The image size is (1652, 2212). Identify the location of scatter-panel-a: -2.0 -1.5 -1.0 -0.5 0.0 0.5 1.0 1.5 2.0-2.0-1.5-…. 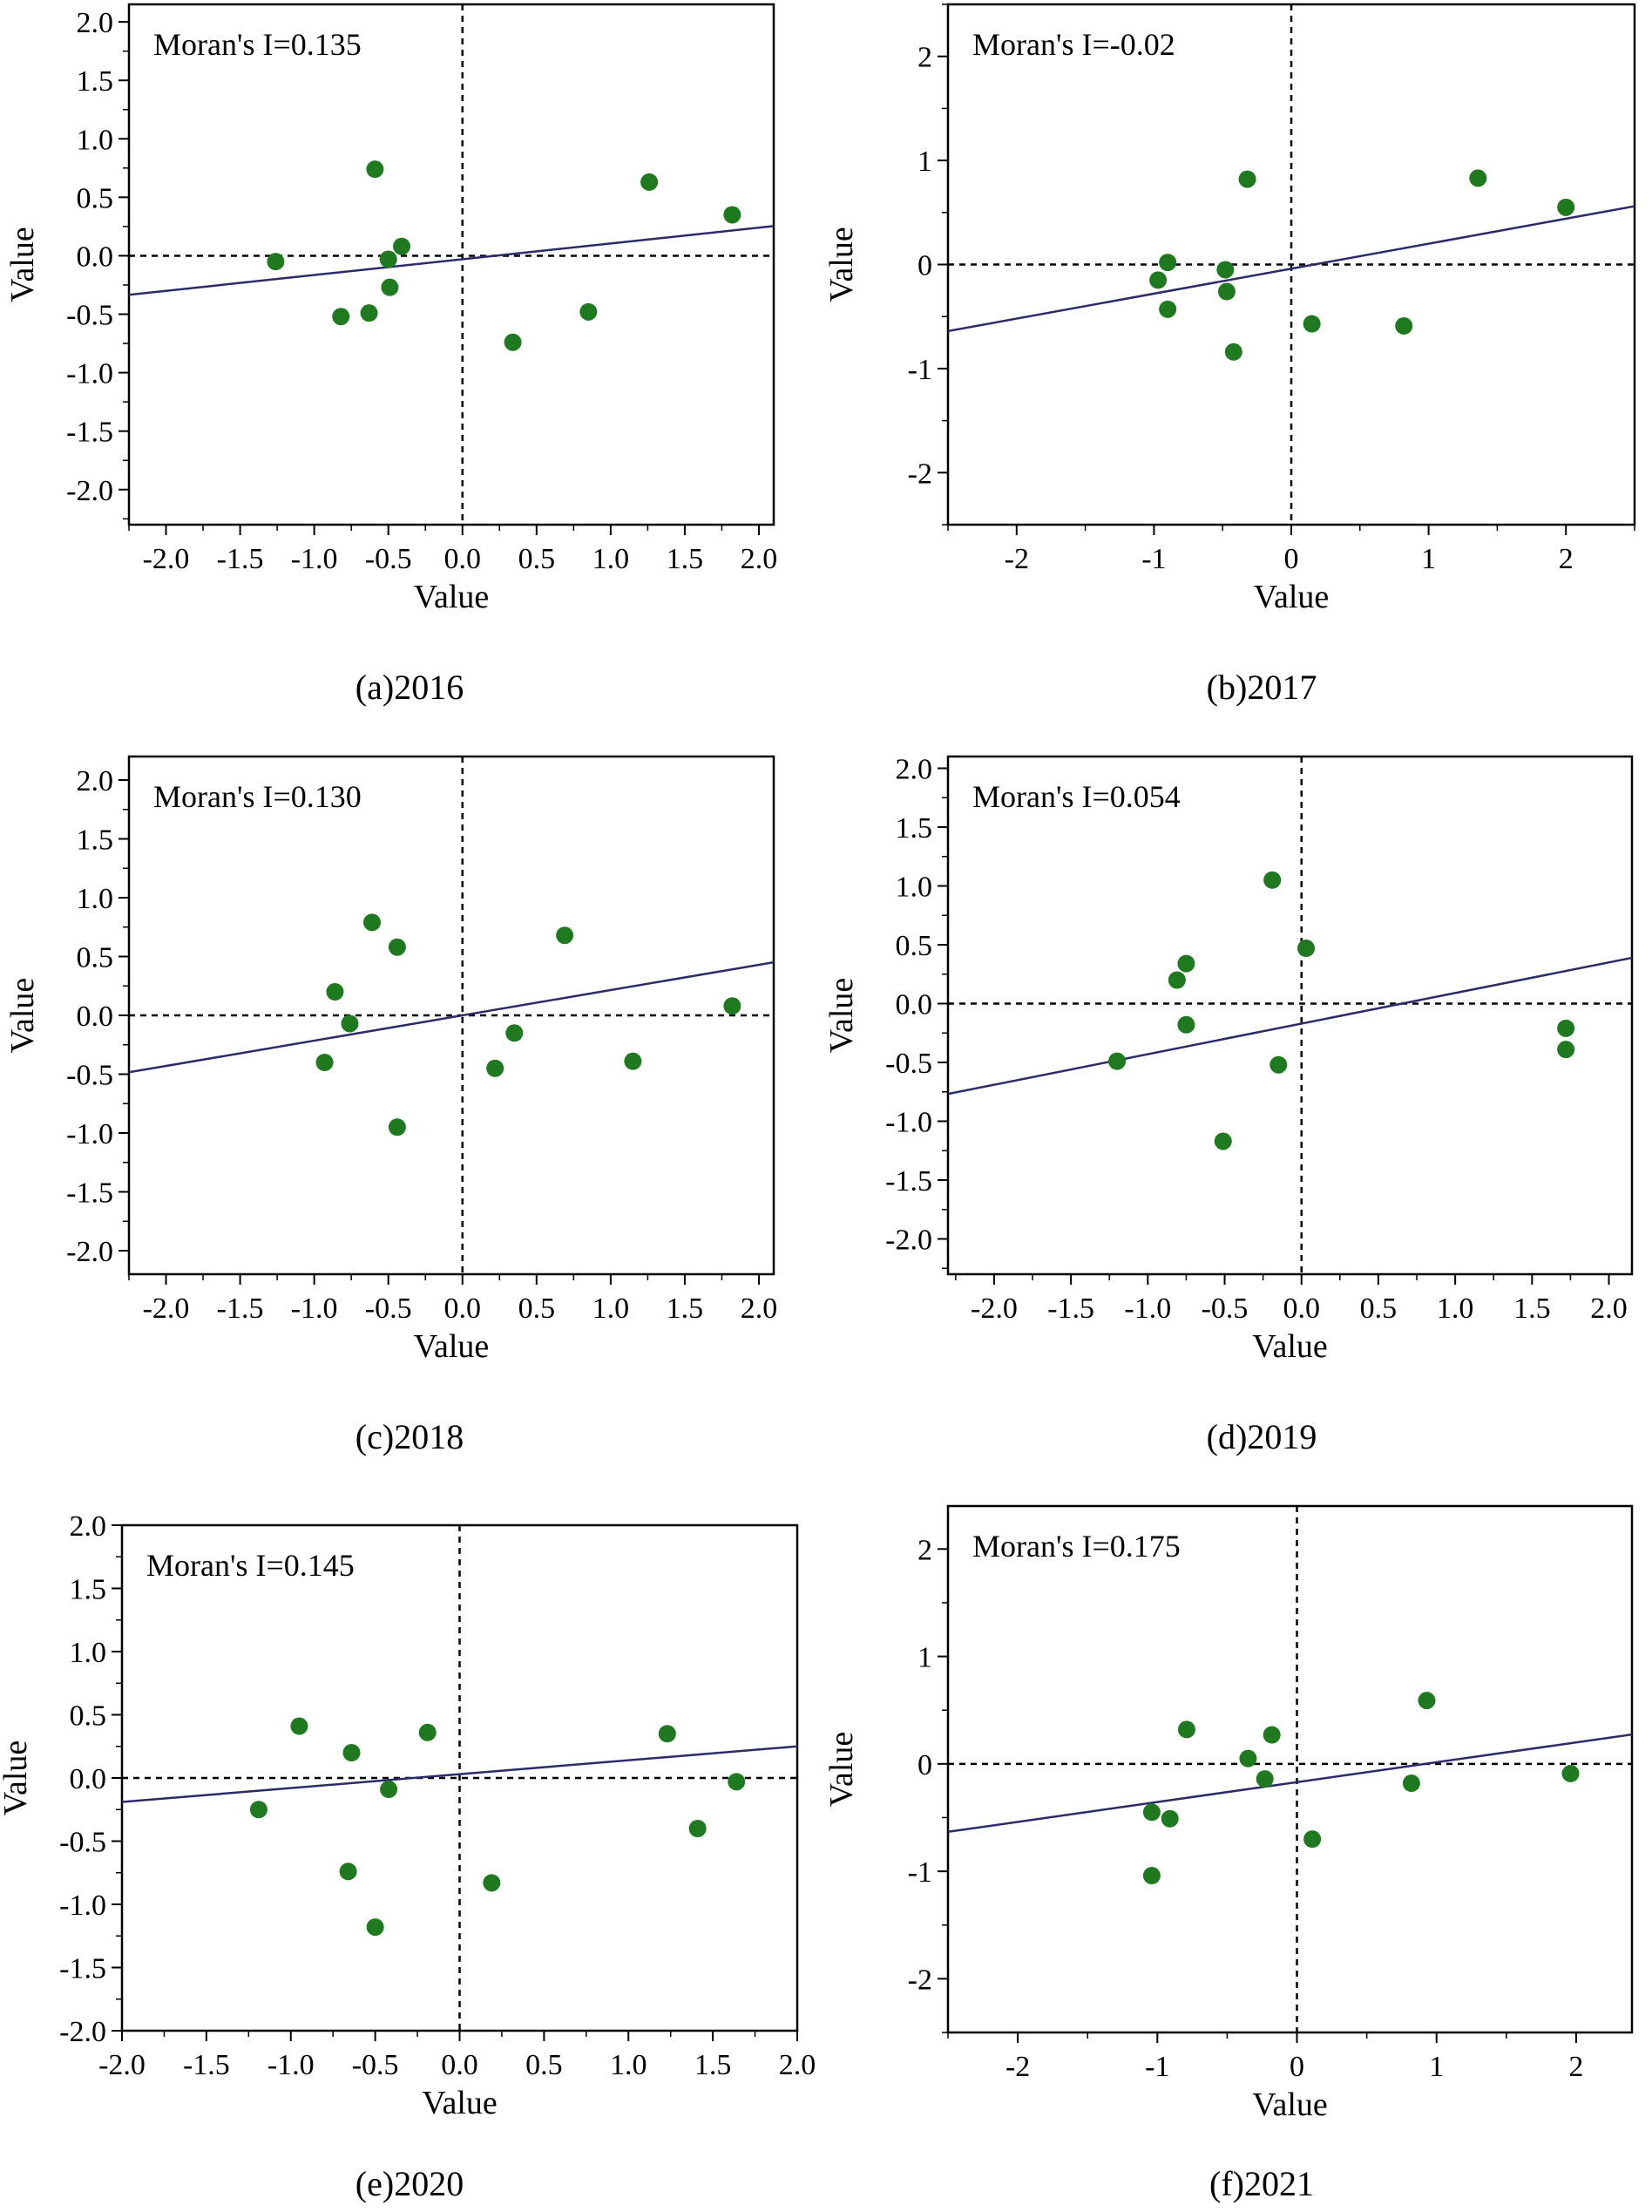
(391, 309).